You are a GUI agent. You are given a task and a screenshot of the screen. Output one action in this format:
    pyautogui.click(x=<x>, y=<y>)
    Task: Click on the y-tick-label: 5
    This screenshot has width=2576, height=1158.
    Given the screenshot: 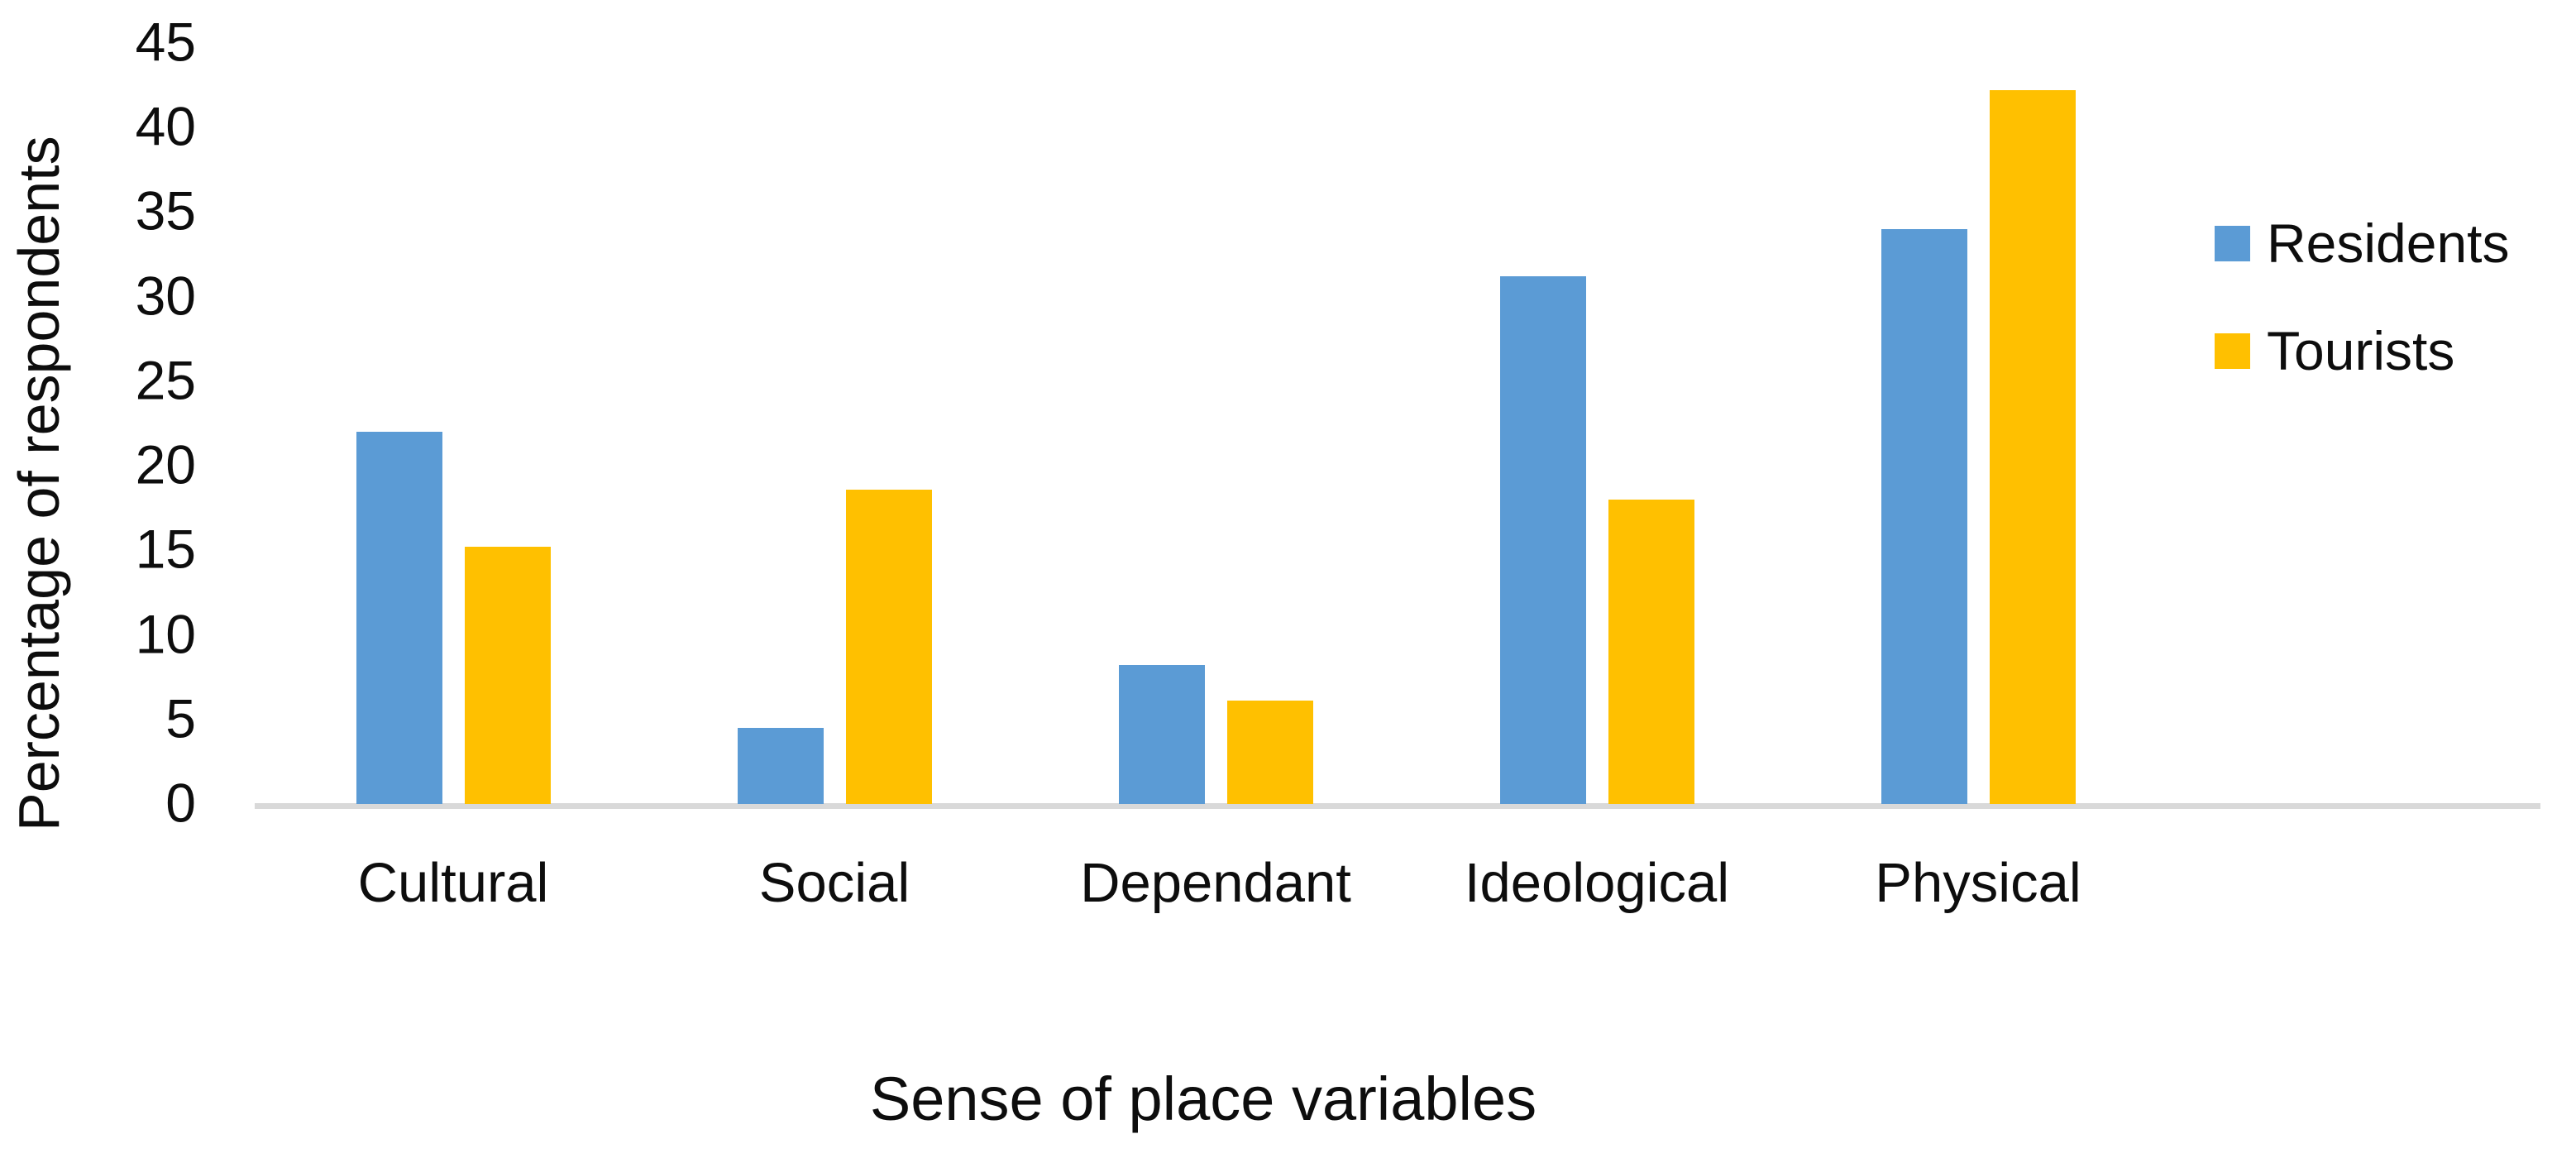 What is the action you would take?
    pyautogui.click(x=180, y=718)
    